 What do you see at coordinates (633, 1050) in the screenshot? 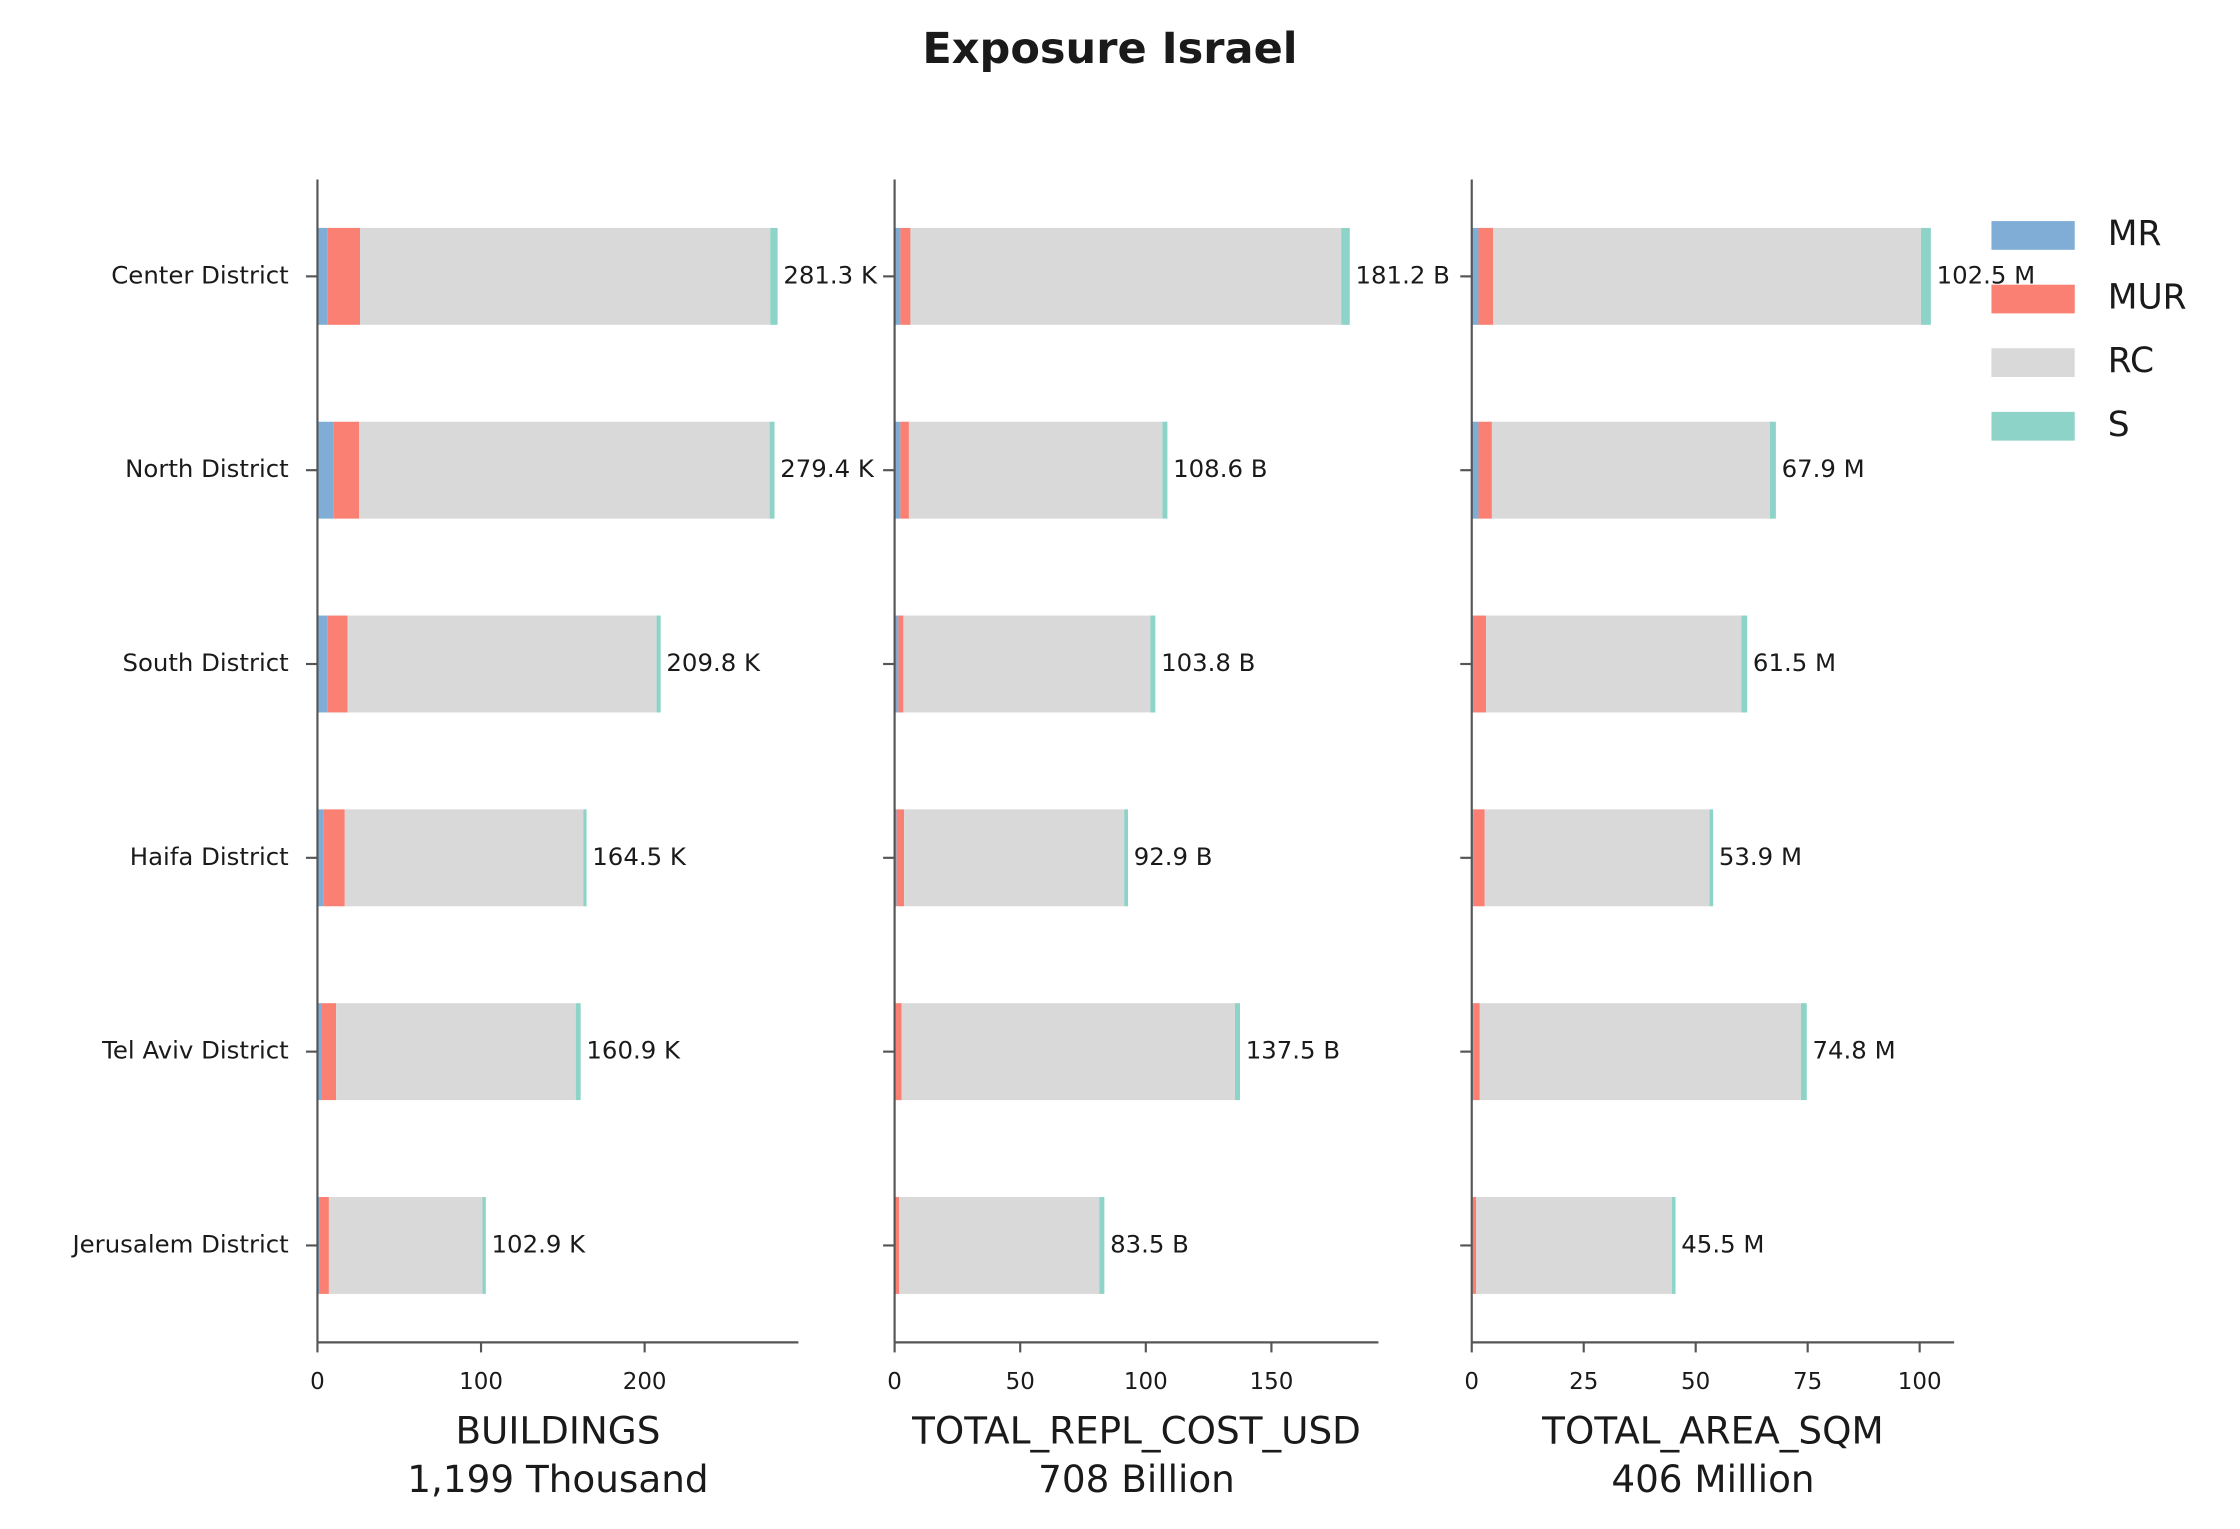
I see `value-label: 160.9 K` at bounding box center [633, 1050].